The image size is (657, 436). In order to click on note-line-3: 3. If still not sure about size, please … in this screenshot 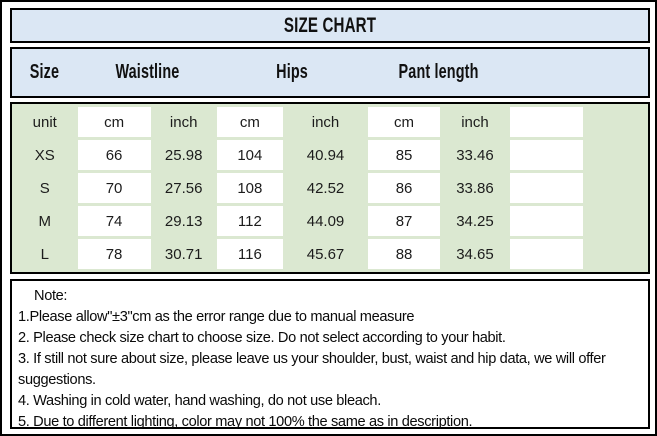, I will do `click(312, 369)`.